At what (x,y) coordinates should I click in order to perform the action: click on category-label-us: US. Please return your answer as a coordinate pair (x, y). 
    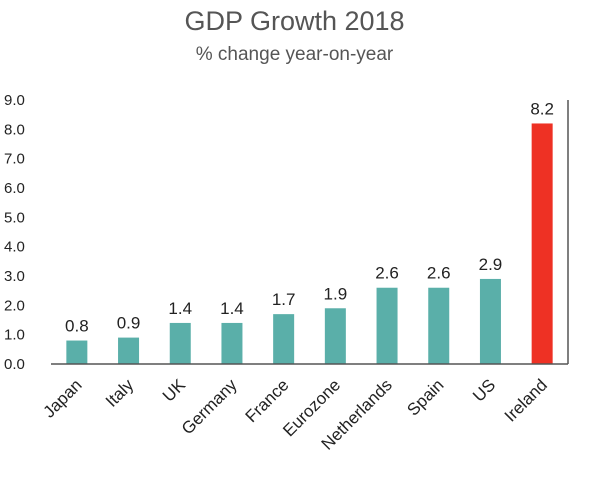
    Looking at the image, I should click on (484, 390).